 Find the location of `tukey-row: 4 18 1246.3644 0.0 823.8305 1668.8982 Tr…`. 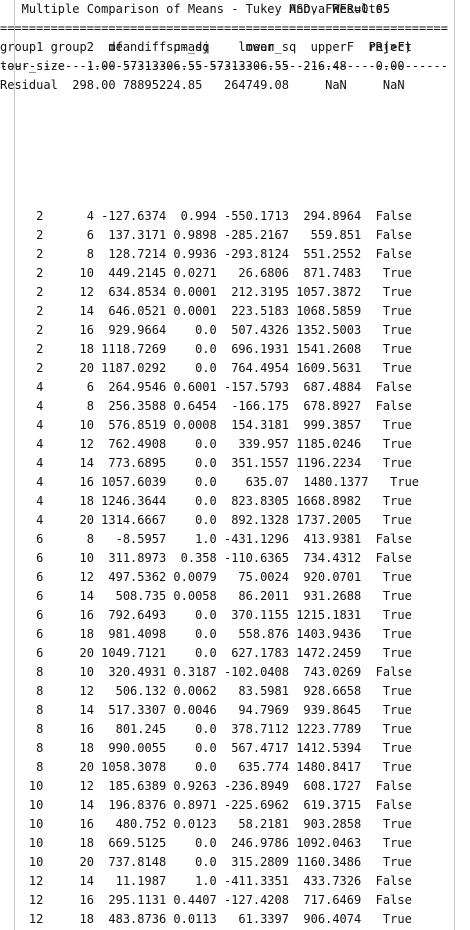

tukey-row: 4 18 1246.3644 0.0 823.8305 1668.8982 Tr… is located at coordinates (206, 501).